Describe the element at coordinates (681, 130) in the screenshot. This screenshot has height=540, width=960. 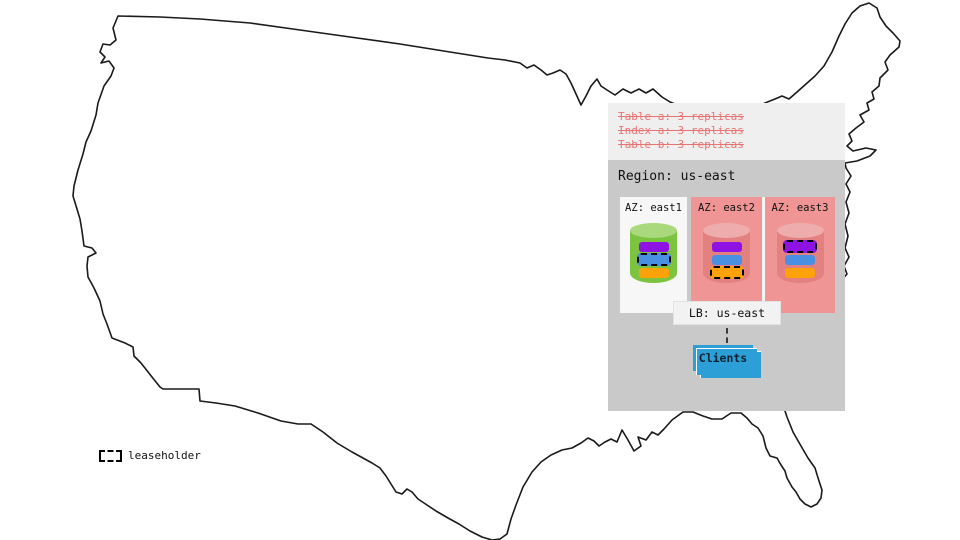
I see `zone-config-line: Index a: 3 replicas` at that location.